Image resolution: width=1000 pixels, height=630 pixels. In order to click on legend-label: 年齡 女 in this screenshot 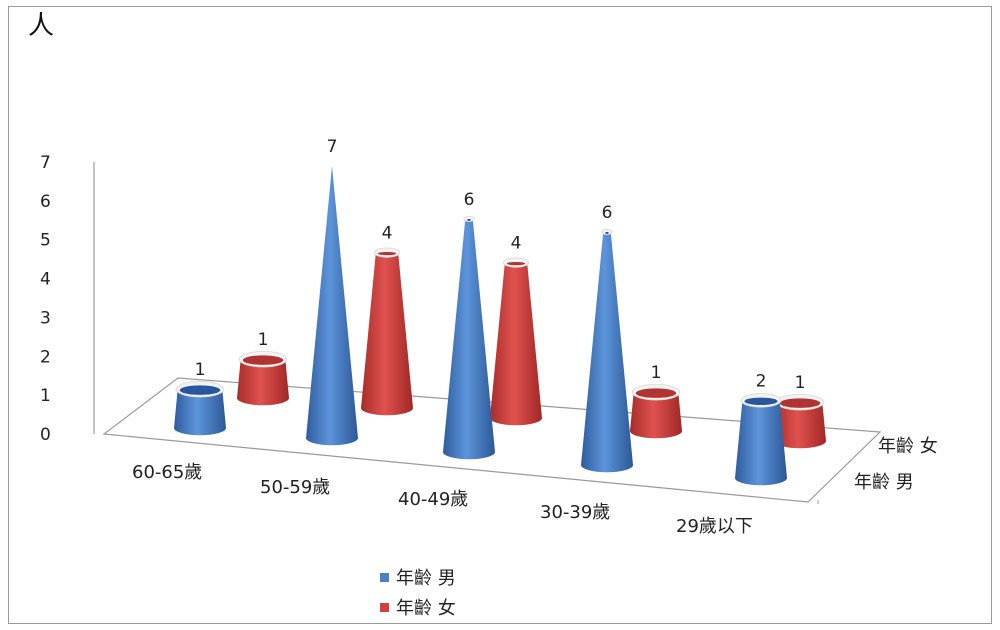, I will do `click(426, 608)`.